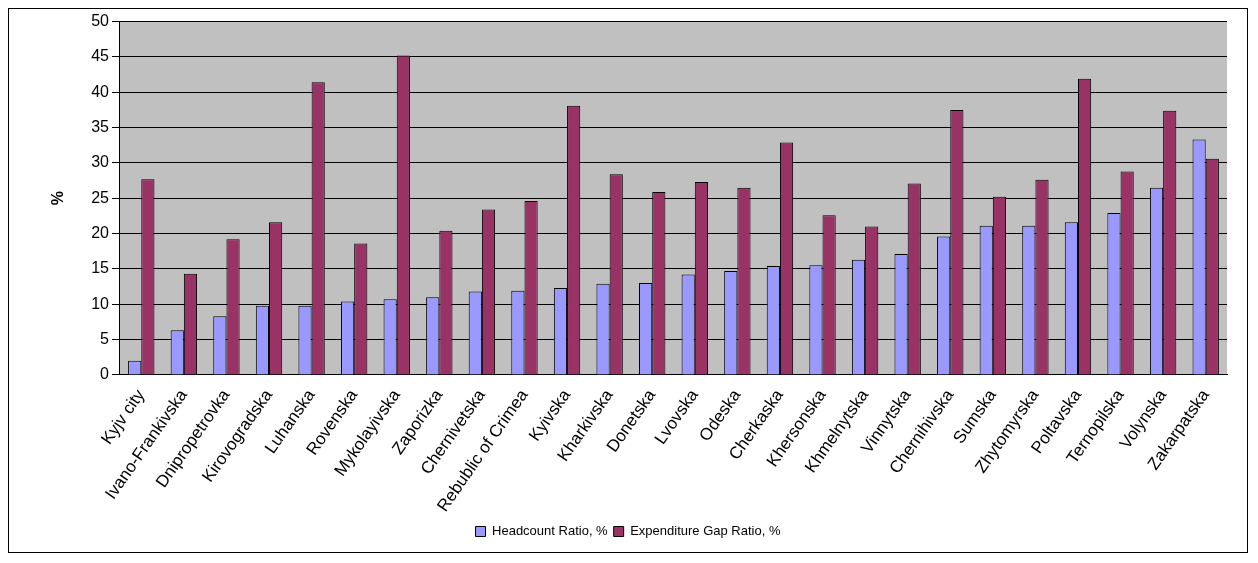 The width and height of the screenshot is (1258, 563). Describe the element at coordinates (58, 198) in the screenshot. I see `y-axis-title: %` at that location.